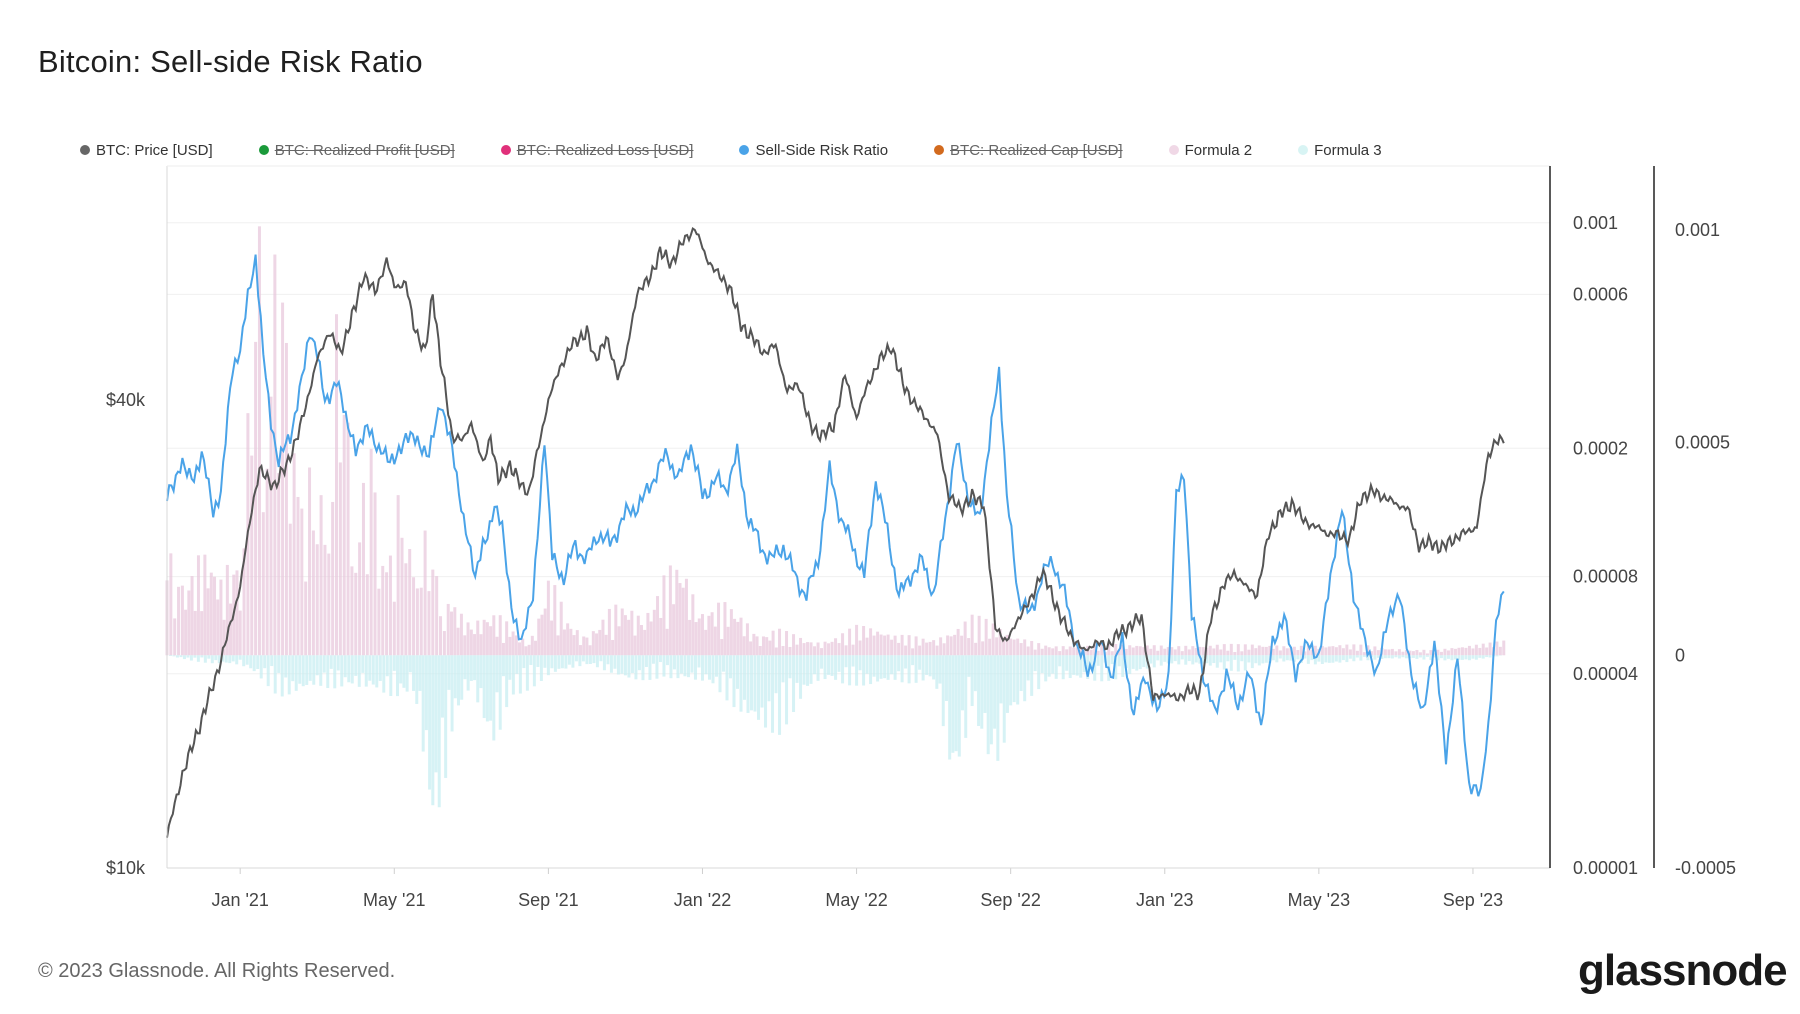  I want to click on legend-item-0: BTC: Price [USD], so click(146, 150).